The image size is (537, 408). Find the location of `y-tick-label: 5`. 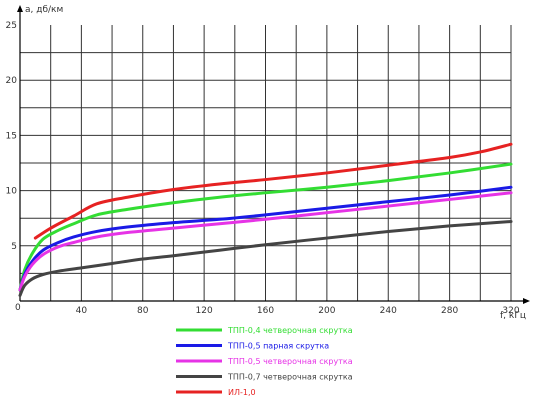

y-tick-label: 5 is located at coordinates (14, 247).